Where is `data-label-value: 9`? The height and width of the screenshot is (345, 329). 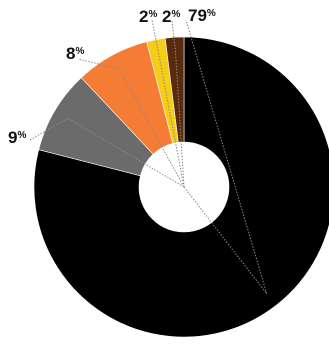 data-label-value: 9 is located at coordinates (12, 137).